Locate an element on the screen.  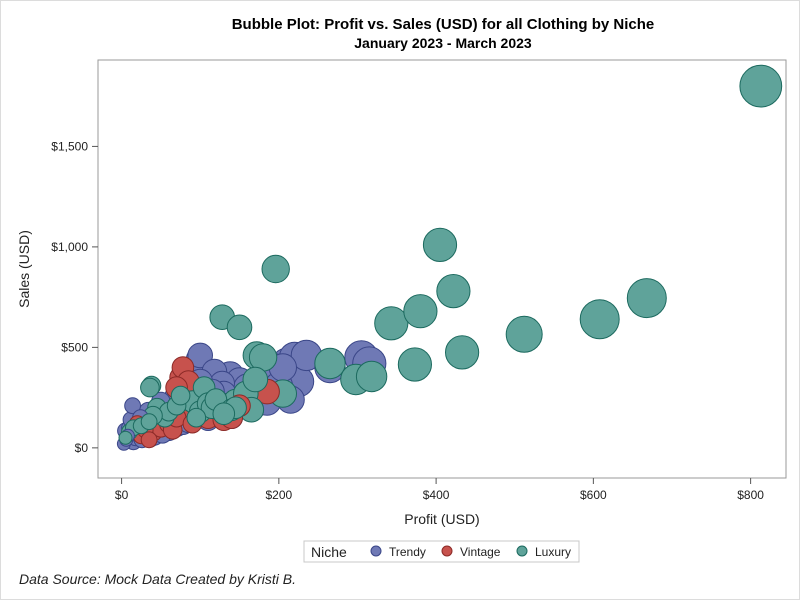
x-tick-label-4: $800 is located at coordinates (750, 495).